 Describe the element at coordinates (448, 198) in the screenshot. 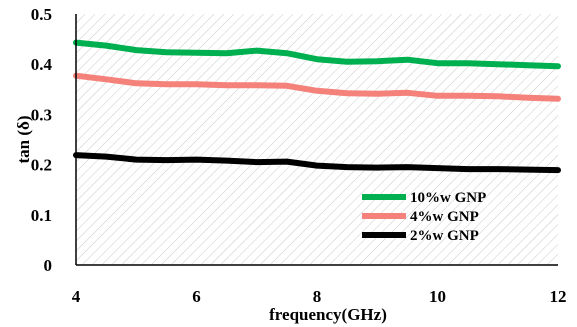

I see `legend-label-1: 10%w GNP` at that location.